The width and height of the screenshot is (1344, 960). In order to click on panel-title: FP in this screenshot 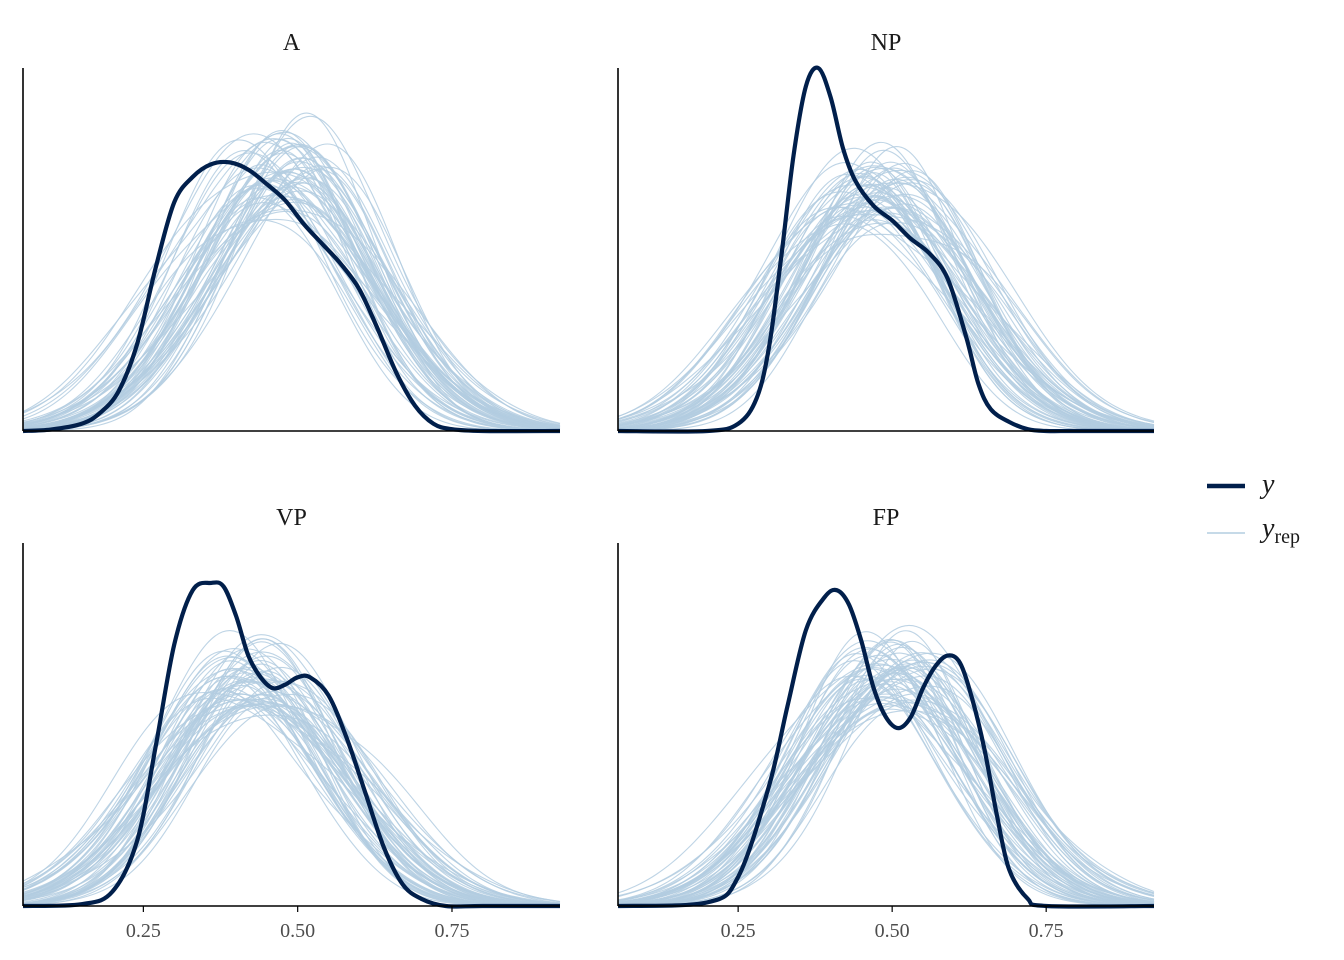, I will do `click(886, 518)`.